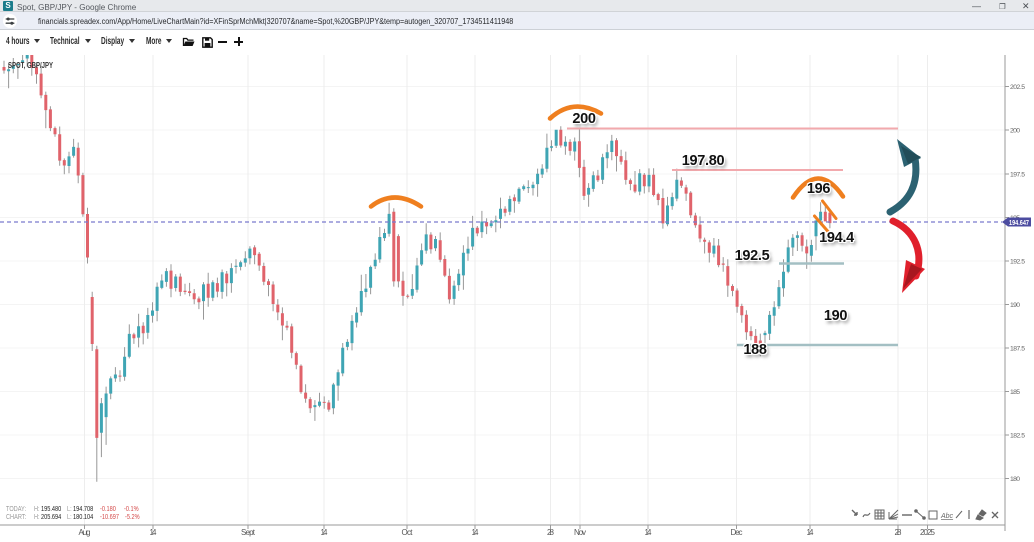  I want to click on svg-text: 194.647, so click(1019, 223).